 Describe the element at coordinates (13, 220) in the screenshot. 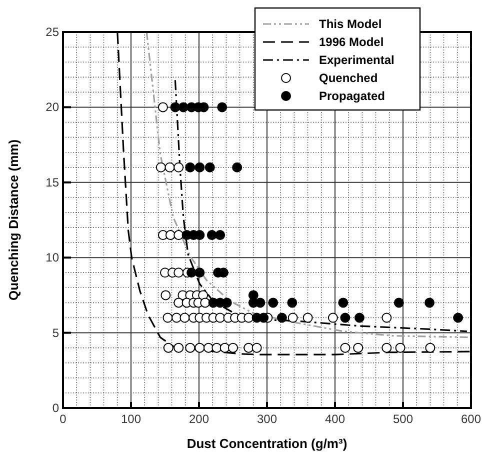

I see `y-axis-title: Quenching Distance (mm)` at that location.